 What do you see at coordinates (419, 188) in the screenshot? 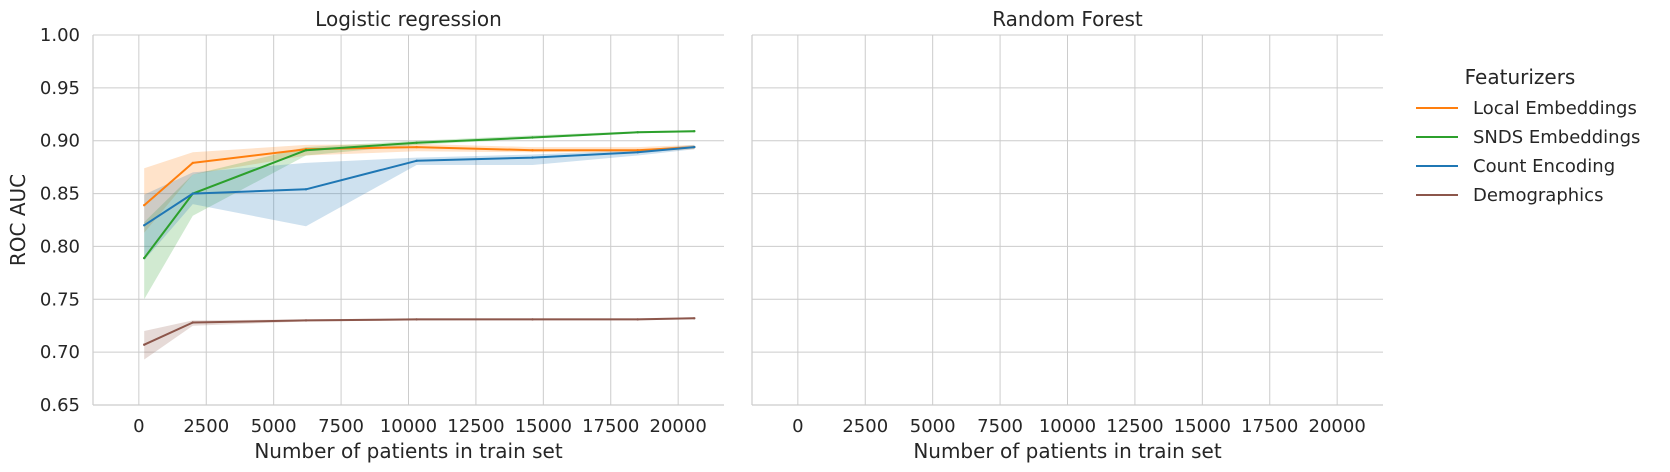
I see `ci-band-local-embeddings` at bounding box center [419, 188].